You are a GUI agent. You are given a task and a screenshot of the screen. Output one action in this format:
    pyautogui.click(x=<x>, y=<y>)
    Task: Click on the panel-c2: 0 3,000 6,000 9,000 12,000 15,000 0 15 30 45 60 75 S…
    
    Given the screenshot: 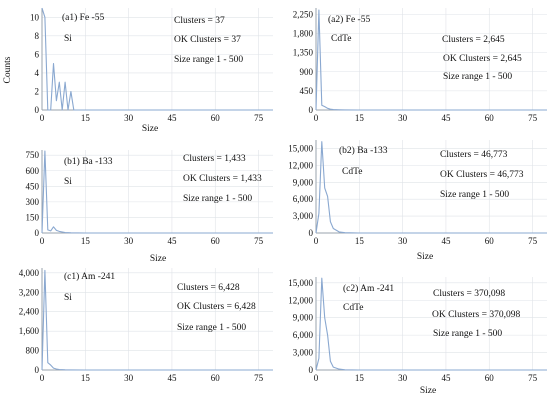 What is the action you would take?
    pyautogui.click(x=417, y=336)
    